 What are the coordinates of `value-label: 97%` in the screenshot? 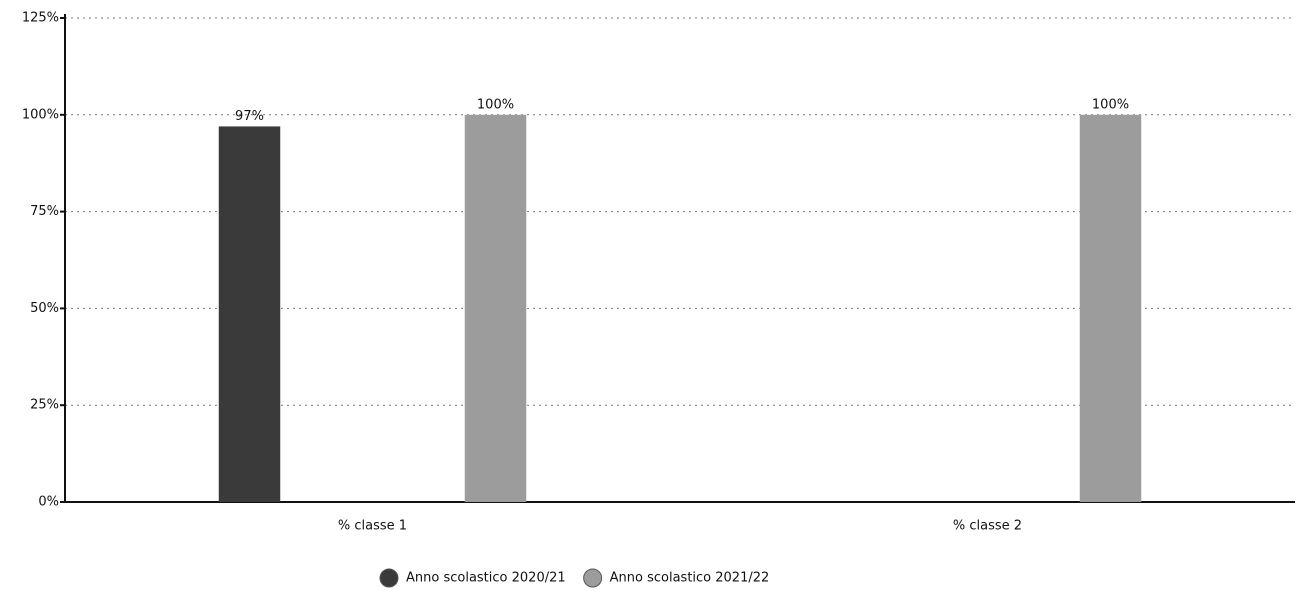 It's located at (249, 116).